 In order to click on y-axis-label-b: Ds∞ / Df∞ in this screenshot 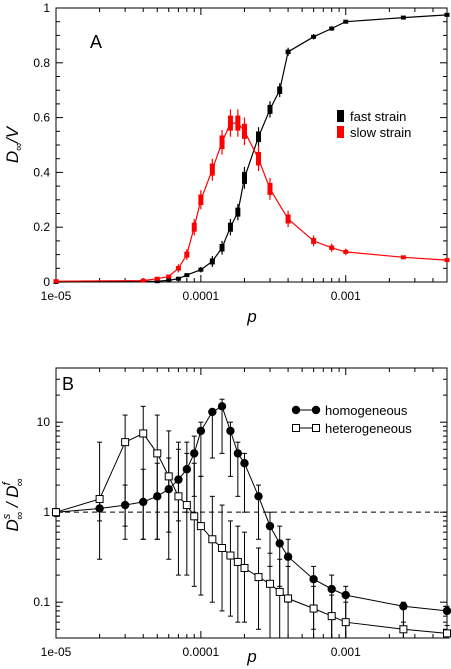, I will do `click(13, 504)`.